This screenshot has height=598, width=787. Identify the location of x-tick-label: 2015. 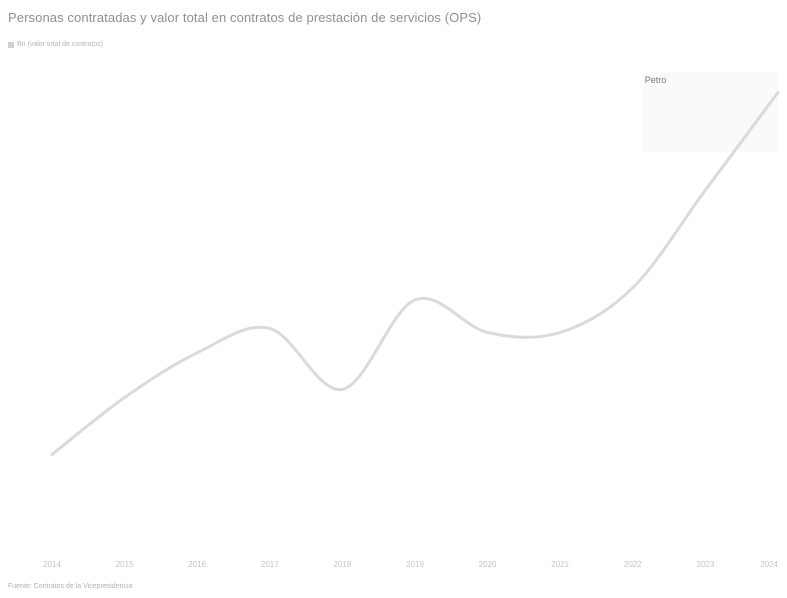
(125, 564).